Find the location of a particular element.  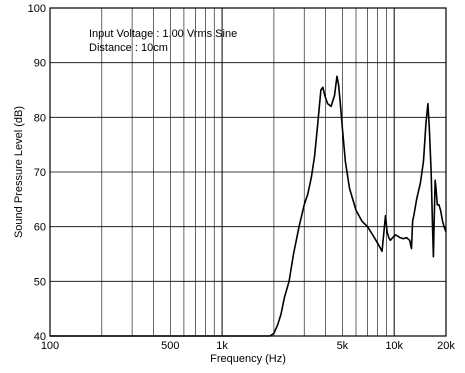

y-axis-label: Sound Pressure Level (dB) is located at coordinates (19, 172).